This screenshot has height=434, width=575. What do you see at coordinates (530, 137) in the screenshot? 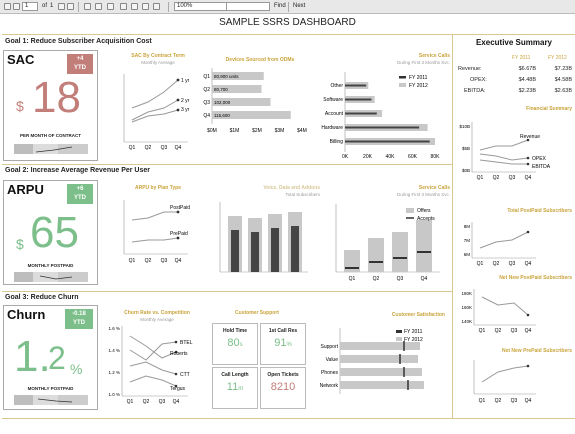
I see `svg-text: Revenue` at bounding box center [530, 137].